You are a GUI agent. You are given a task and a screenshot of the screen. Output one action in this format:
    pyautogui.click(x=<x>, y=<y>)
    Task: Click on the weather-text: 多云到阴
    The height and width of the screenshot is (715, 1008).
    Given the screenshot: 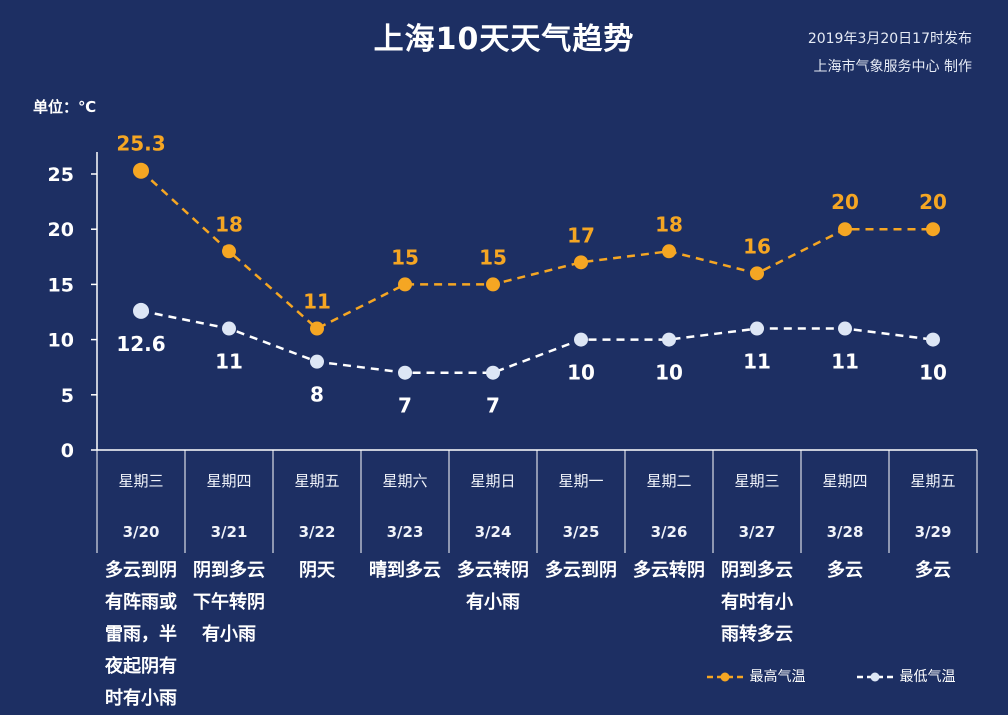 What is the action you would take?
    pyautogui.click(x=581, y=571)
    